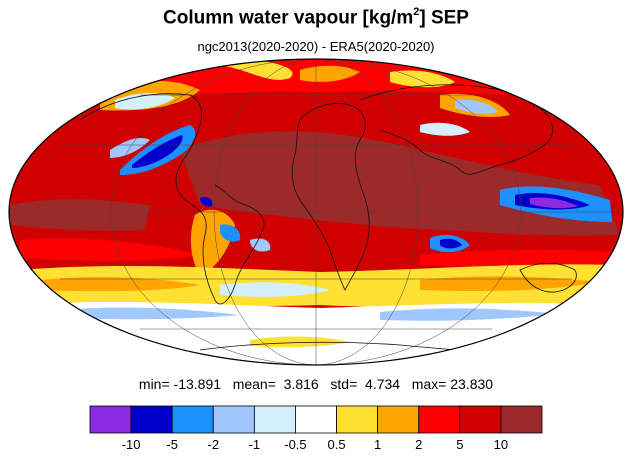 The image size is (632, 462). Describe the element at coordinates (344, 384) in the screenshot. I see `std-label: std=` at that location.